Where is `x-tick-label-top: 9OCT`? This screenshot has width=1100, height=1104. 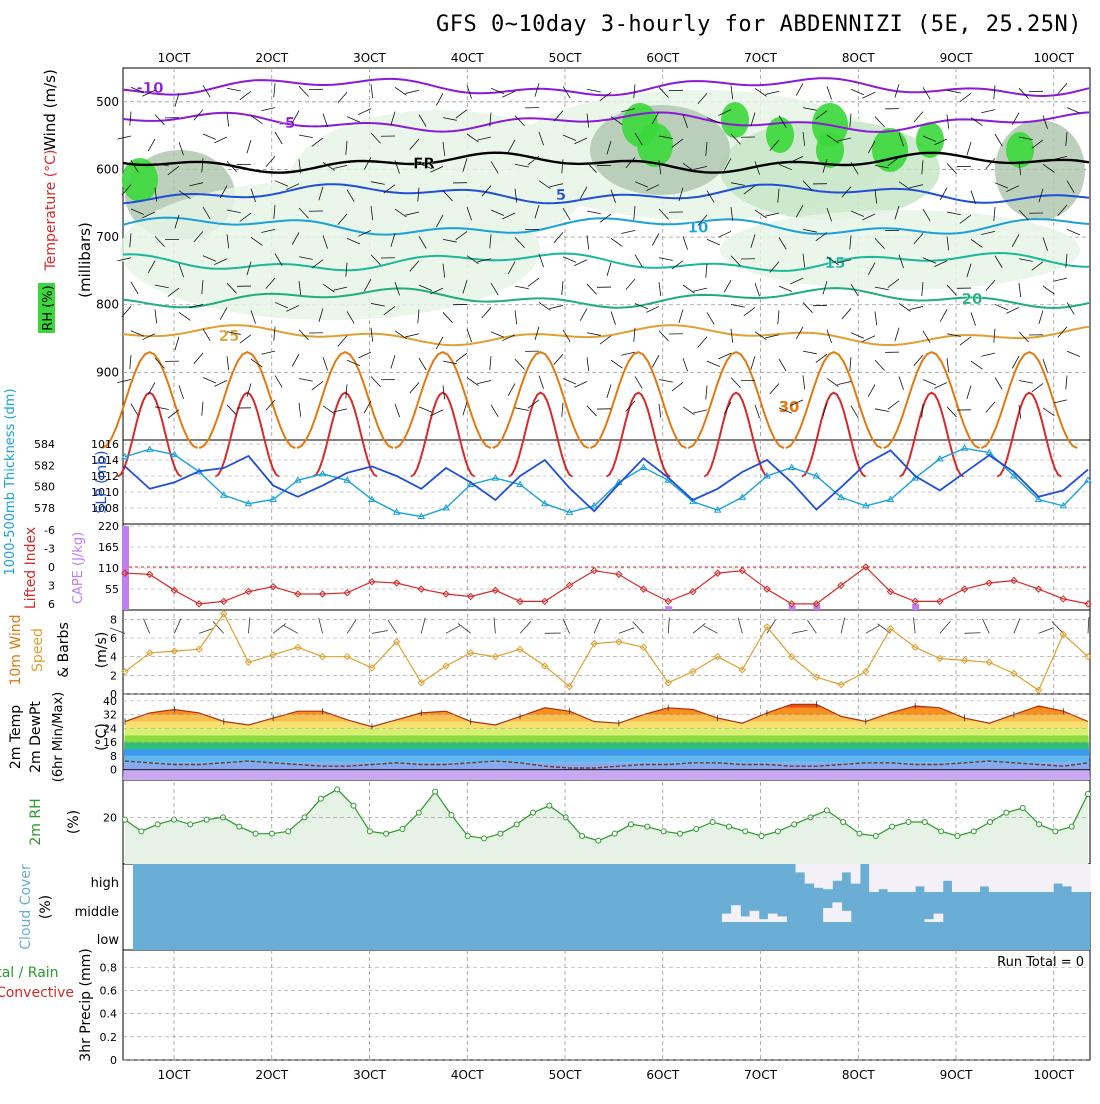
x-tick-label-top: 9OCT is located at coordinates (956, 58).